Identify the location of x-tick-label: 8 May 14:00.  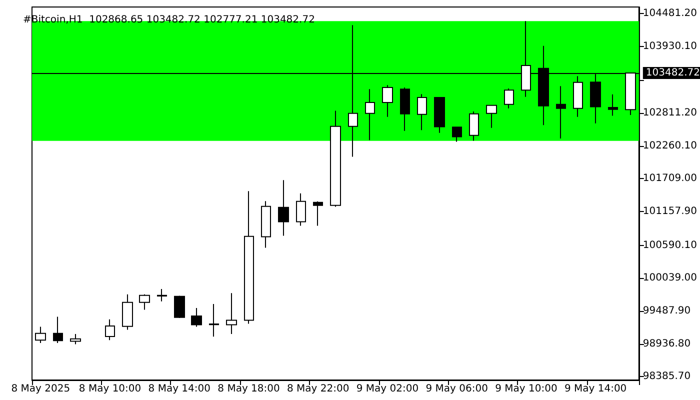
(179, 389).